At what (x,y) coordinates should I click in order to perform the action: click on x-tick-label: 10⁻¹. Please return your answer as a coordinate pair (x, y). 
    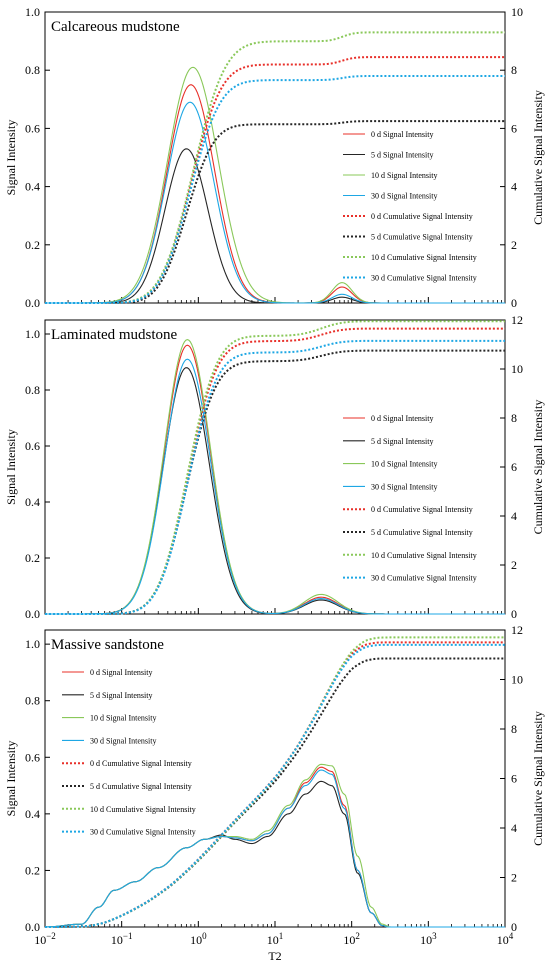
    Looking at the image, I should click on (122, 939).